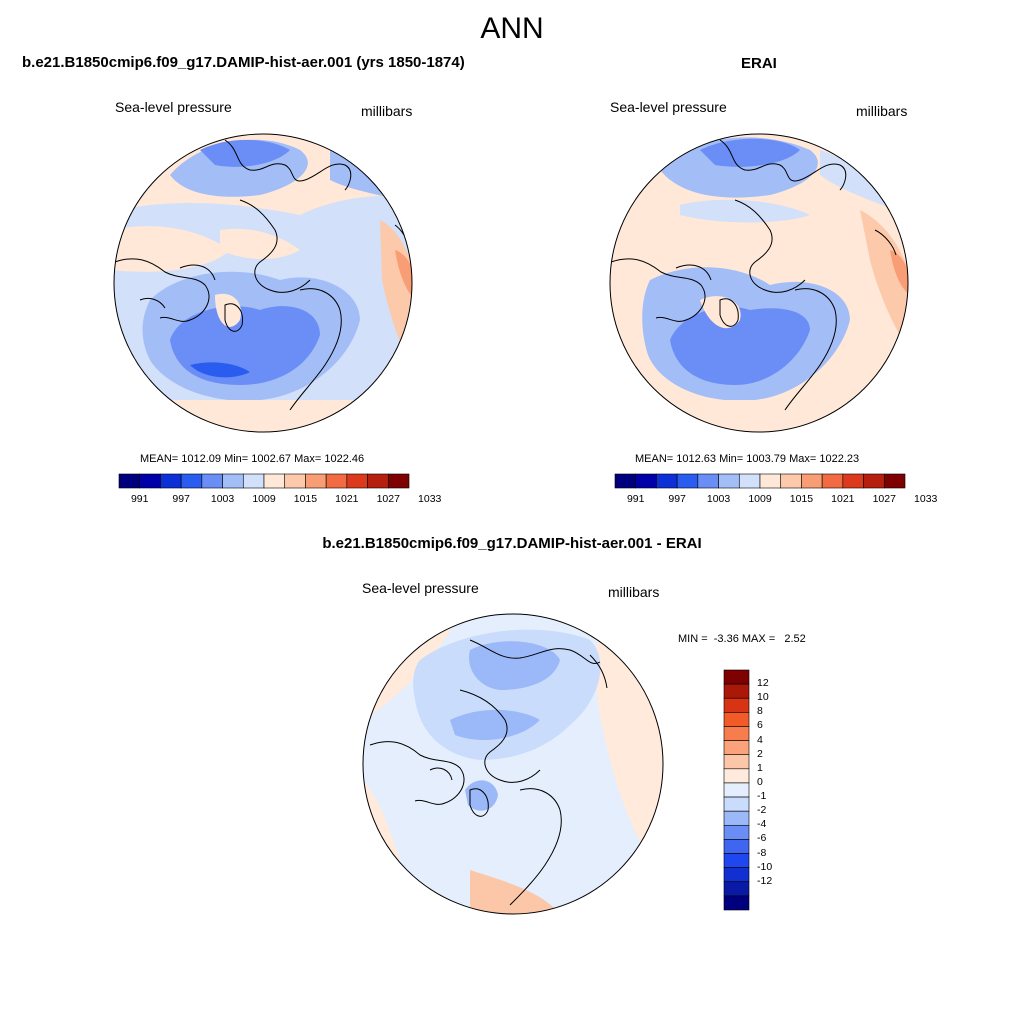  What do you see at coordinates (430, 499) in the screenshot?
I see `panel-1-colorbar-tick-label: 1033` at bounding box center [430, 499].